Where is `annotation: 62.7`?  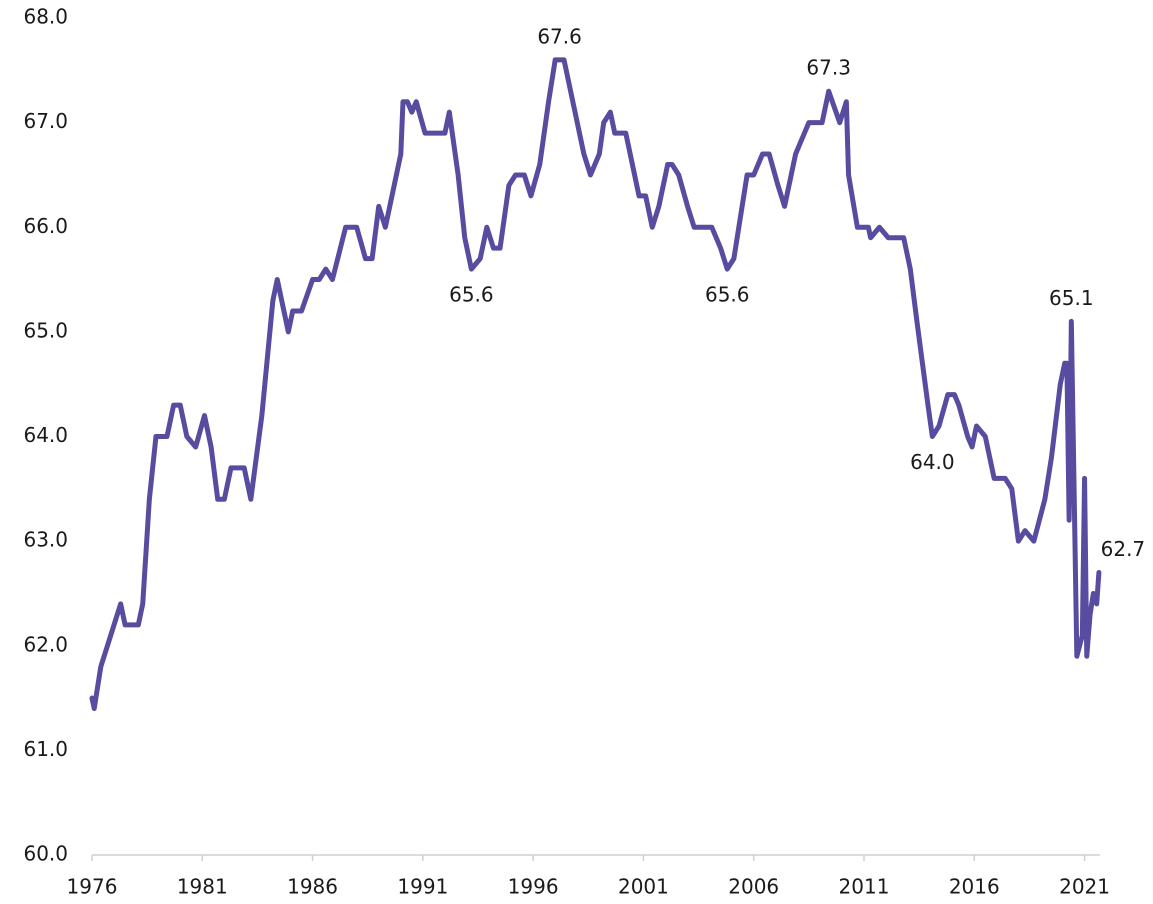
annotation: 62.7 is located at coordinates (1123, 549).